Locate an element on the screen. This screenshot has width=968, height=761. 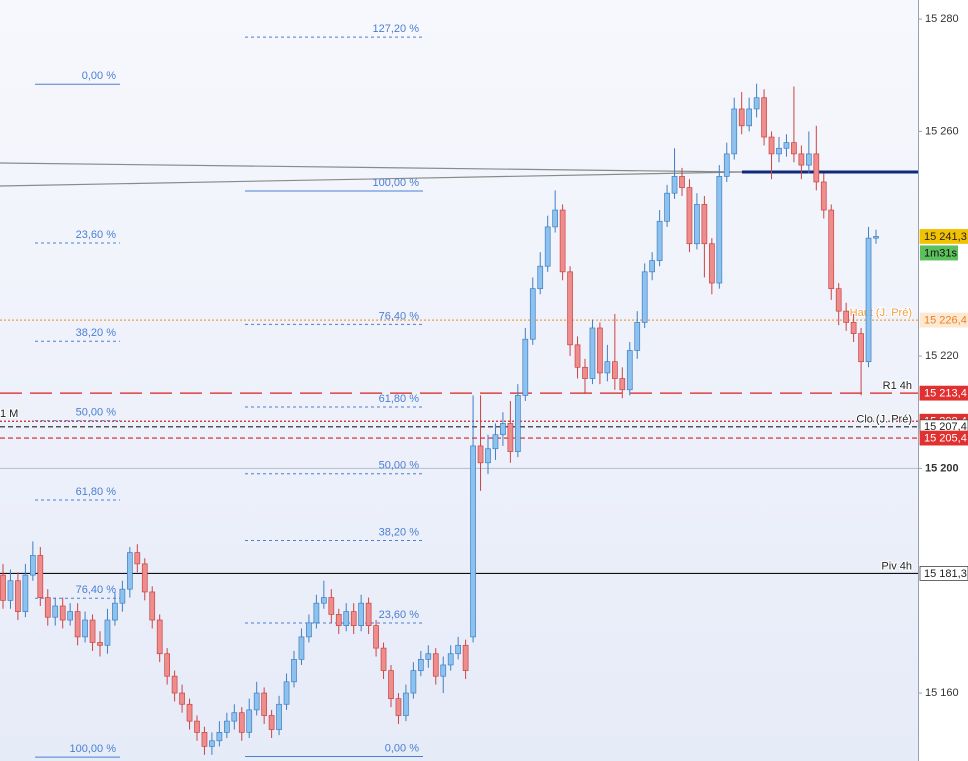
y-tick-label: 15 280 is located at coordinates (942, 19).